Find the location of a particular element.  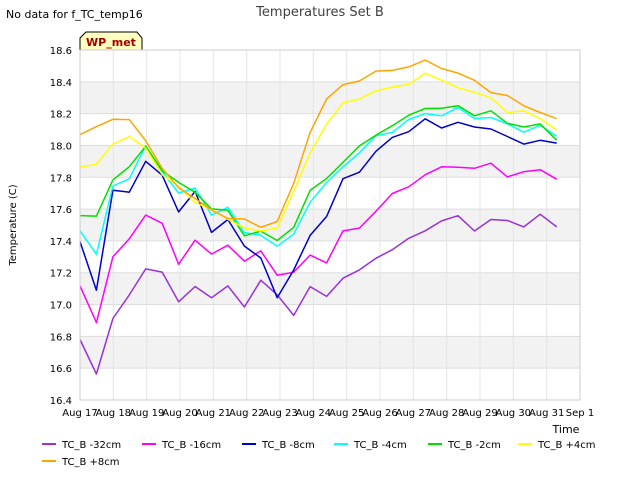

x-tick-label: Aug 28 is located at coordinates (446, 413).